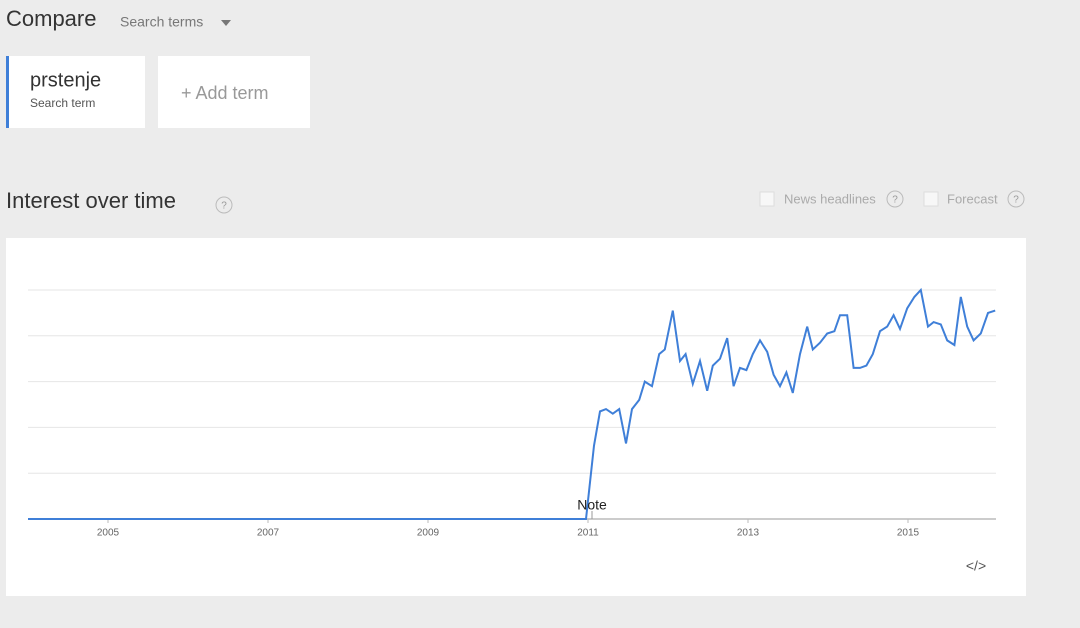 The height and width of the screenshot is (628, 1080). I want to click on x-tick-label: 2005, so click(108, 533).